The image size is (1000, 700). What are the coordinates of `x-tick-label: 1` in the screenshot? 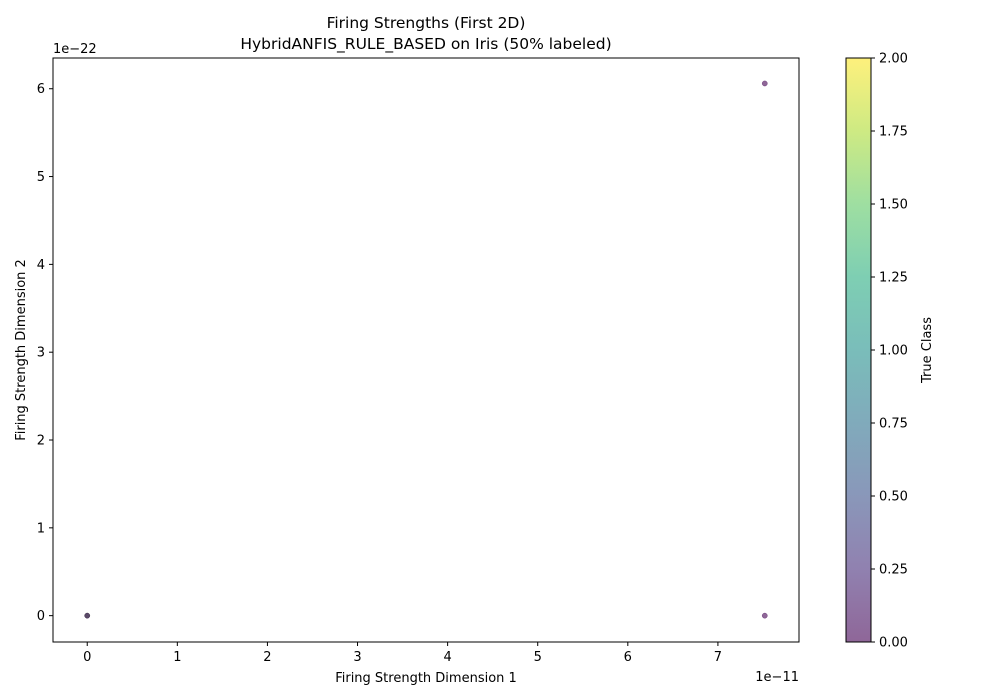 It's located at (177, 657).